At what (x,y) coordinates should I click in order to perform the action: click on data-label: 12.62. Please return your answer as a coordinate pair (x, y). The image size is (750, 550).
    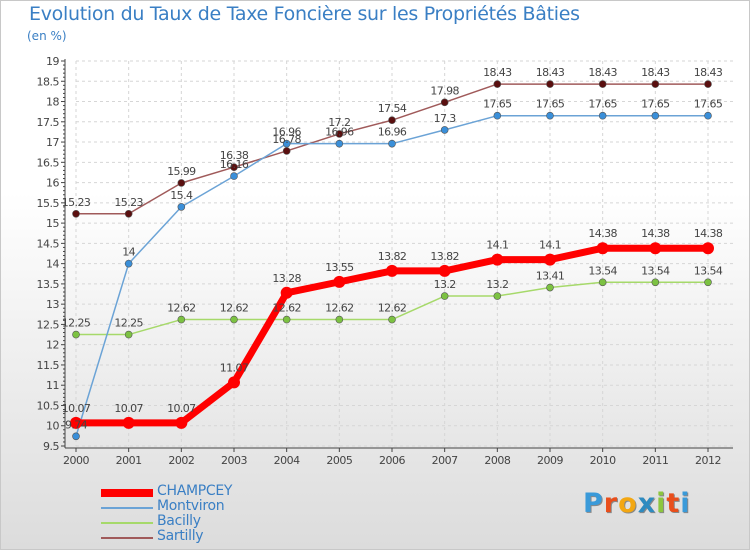
    Looking at the image, I should click on (339, 308).